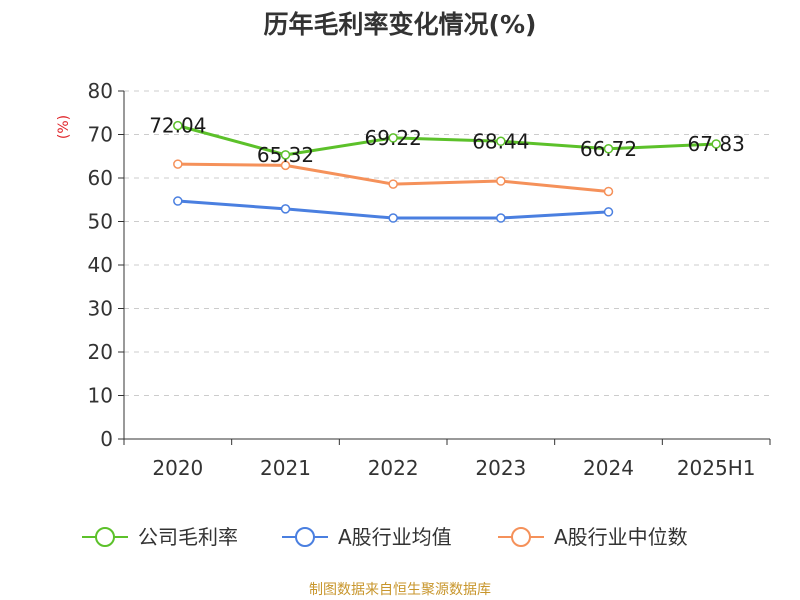  I want to click on x-tick-label: 2025H1, so click(716, 468).